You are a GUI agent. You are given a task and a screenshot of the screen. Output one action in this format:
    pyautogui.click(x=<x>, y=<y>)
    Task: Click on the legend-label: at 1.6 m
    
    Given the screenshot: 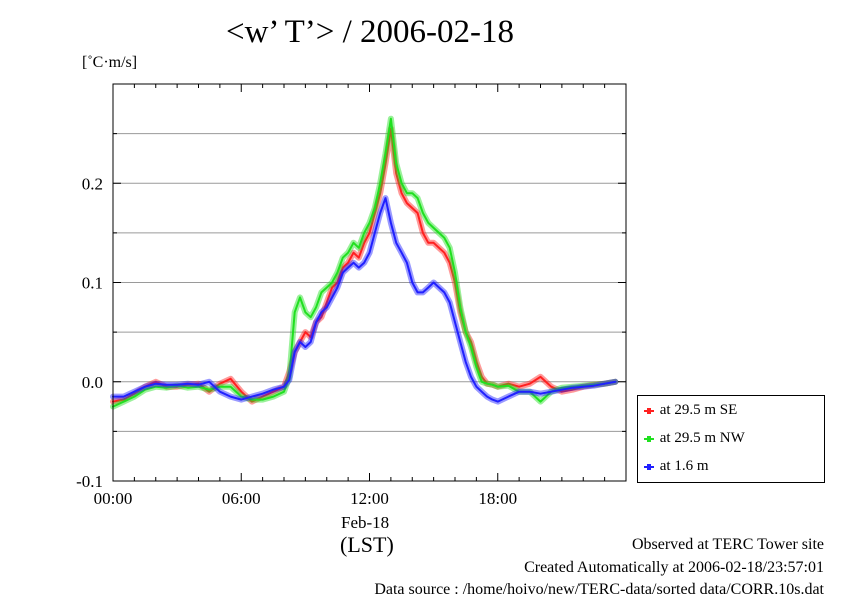 What is the action you would take?
    pyautogui.click(x=684, y=466)
    